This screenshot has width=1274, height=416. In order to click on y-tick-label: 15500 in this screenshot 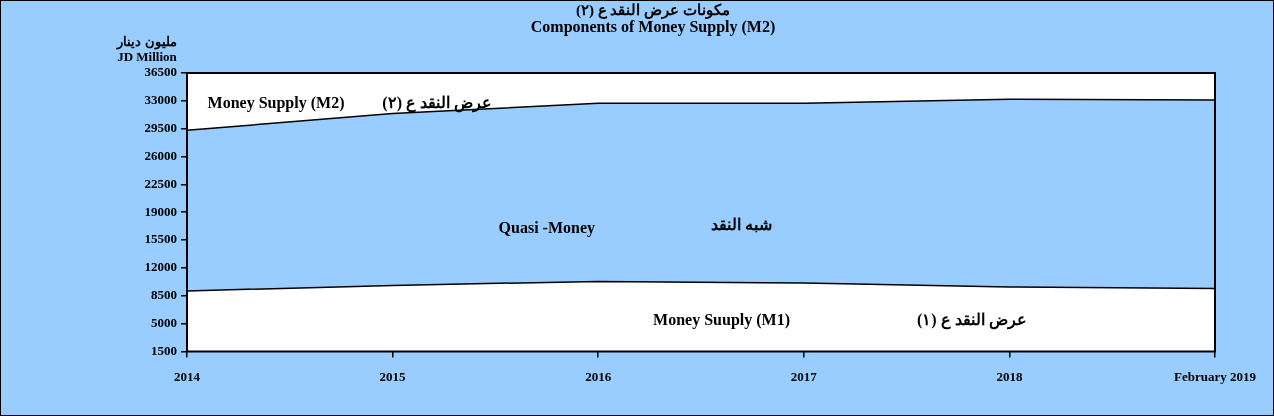, I will do `click(160, 239)`.